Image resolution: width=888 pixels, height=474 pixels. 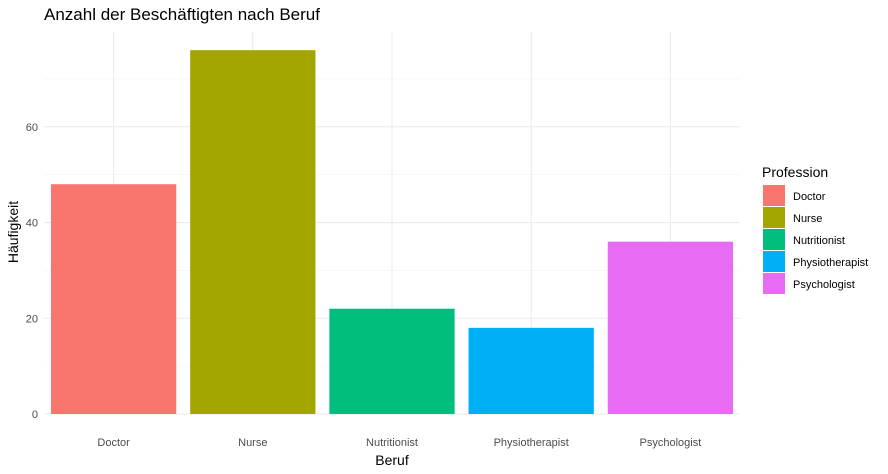 What do you see at coordinates (392, 460) in the screenshot?
I see `x-axis-title: Beruf` at bounding box center [392, 460].